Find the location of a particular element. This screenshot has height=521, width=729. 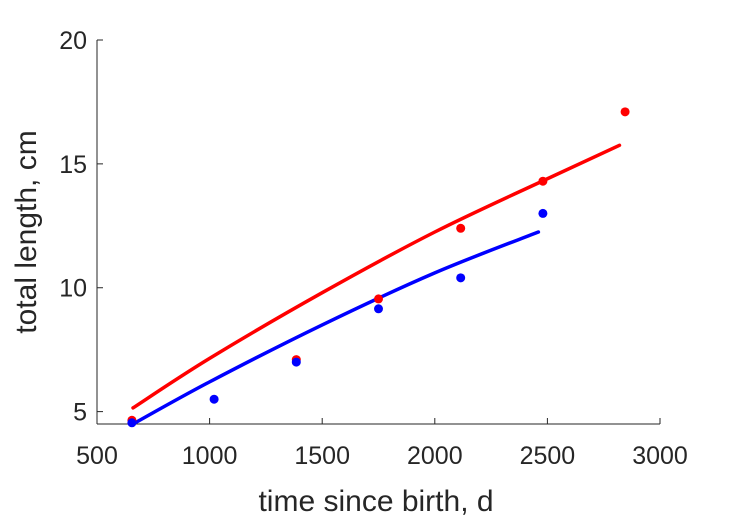

y-tick-label: 15 is located at coordinates (73, 165).